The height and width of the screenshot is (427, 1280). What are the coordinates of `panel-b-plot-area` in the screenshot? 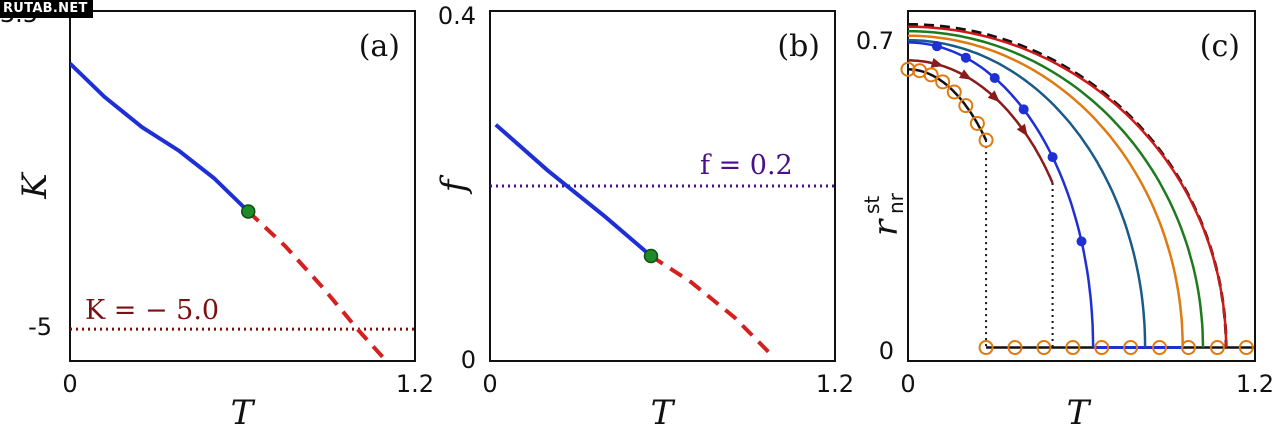 It's located at (662, 238).